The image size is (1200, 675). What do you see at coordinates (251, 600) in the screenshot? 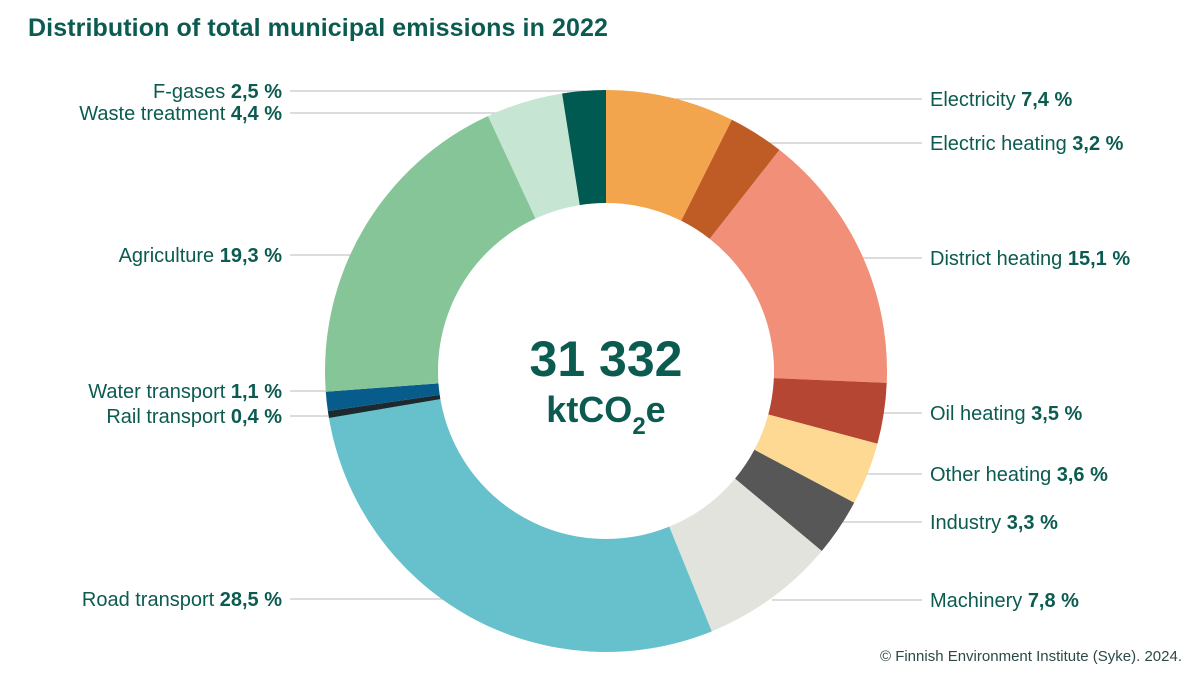
I see `label-value: 28,5 %` at bounding box center [251, 600].